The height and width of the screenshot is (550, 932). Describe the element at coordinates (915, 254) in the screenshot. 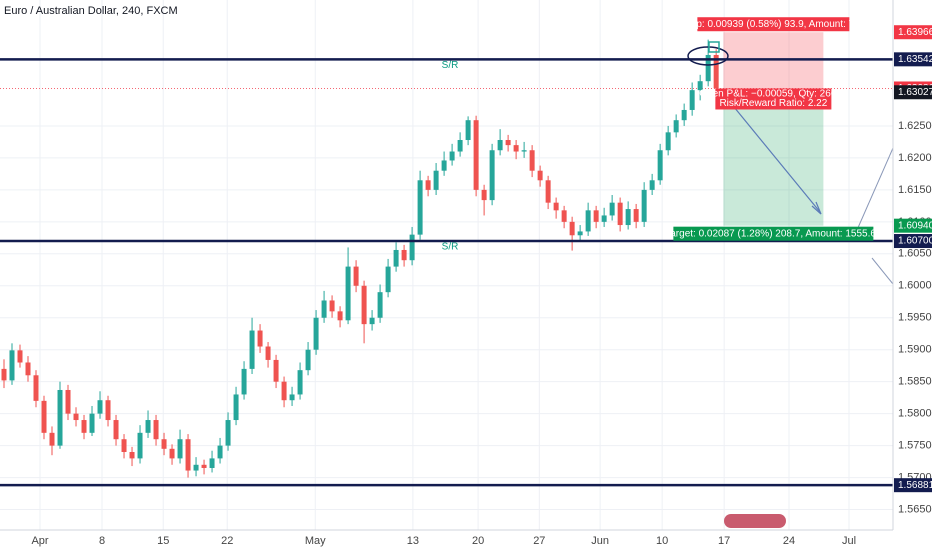

I see `y-tick-label: 1.60500` at that location.